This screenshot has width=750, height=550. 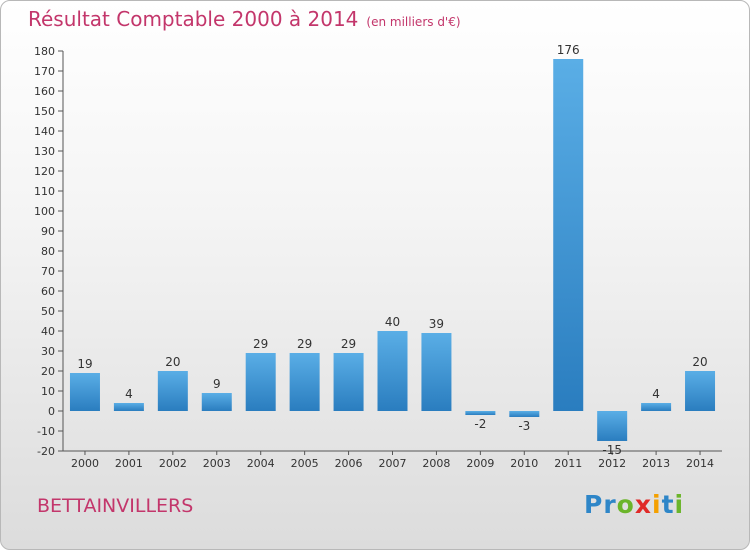 I want to click on y-tick-label: 120, so click(x=44, y=171).